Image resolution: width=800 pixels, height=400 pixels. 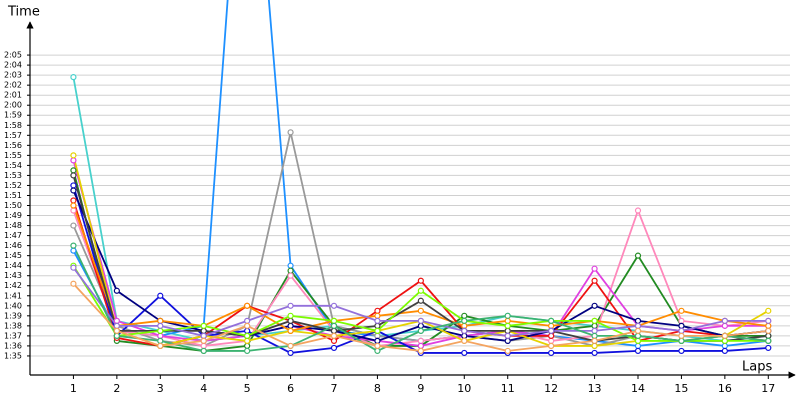 I want to click on y-tick-label: 1:58, so click(x=13, y=125).